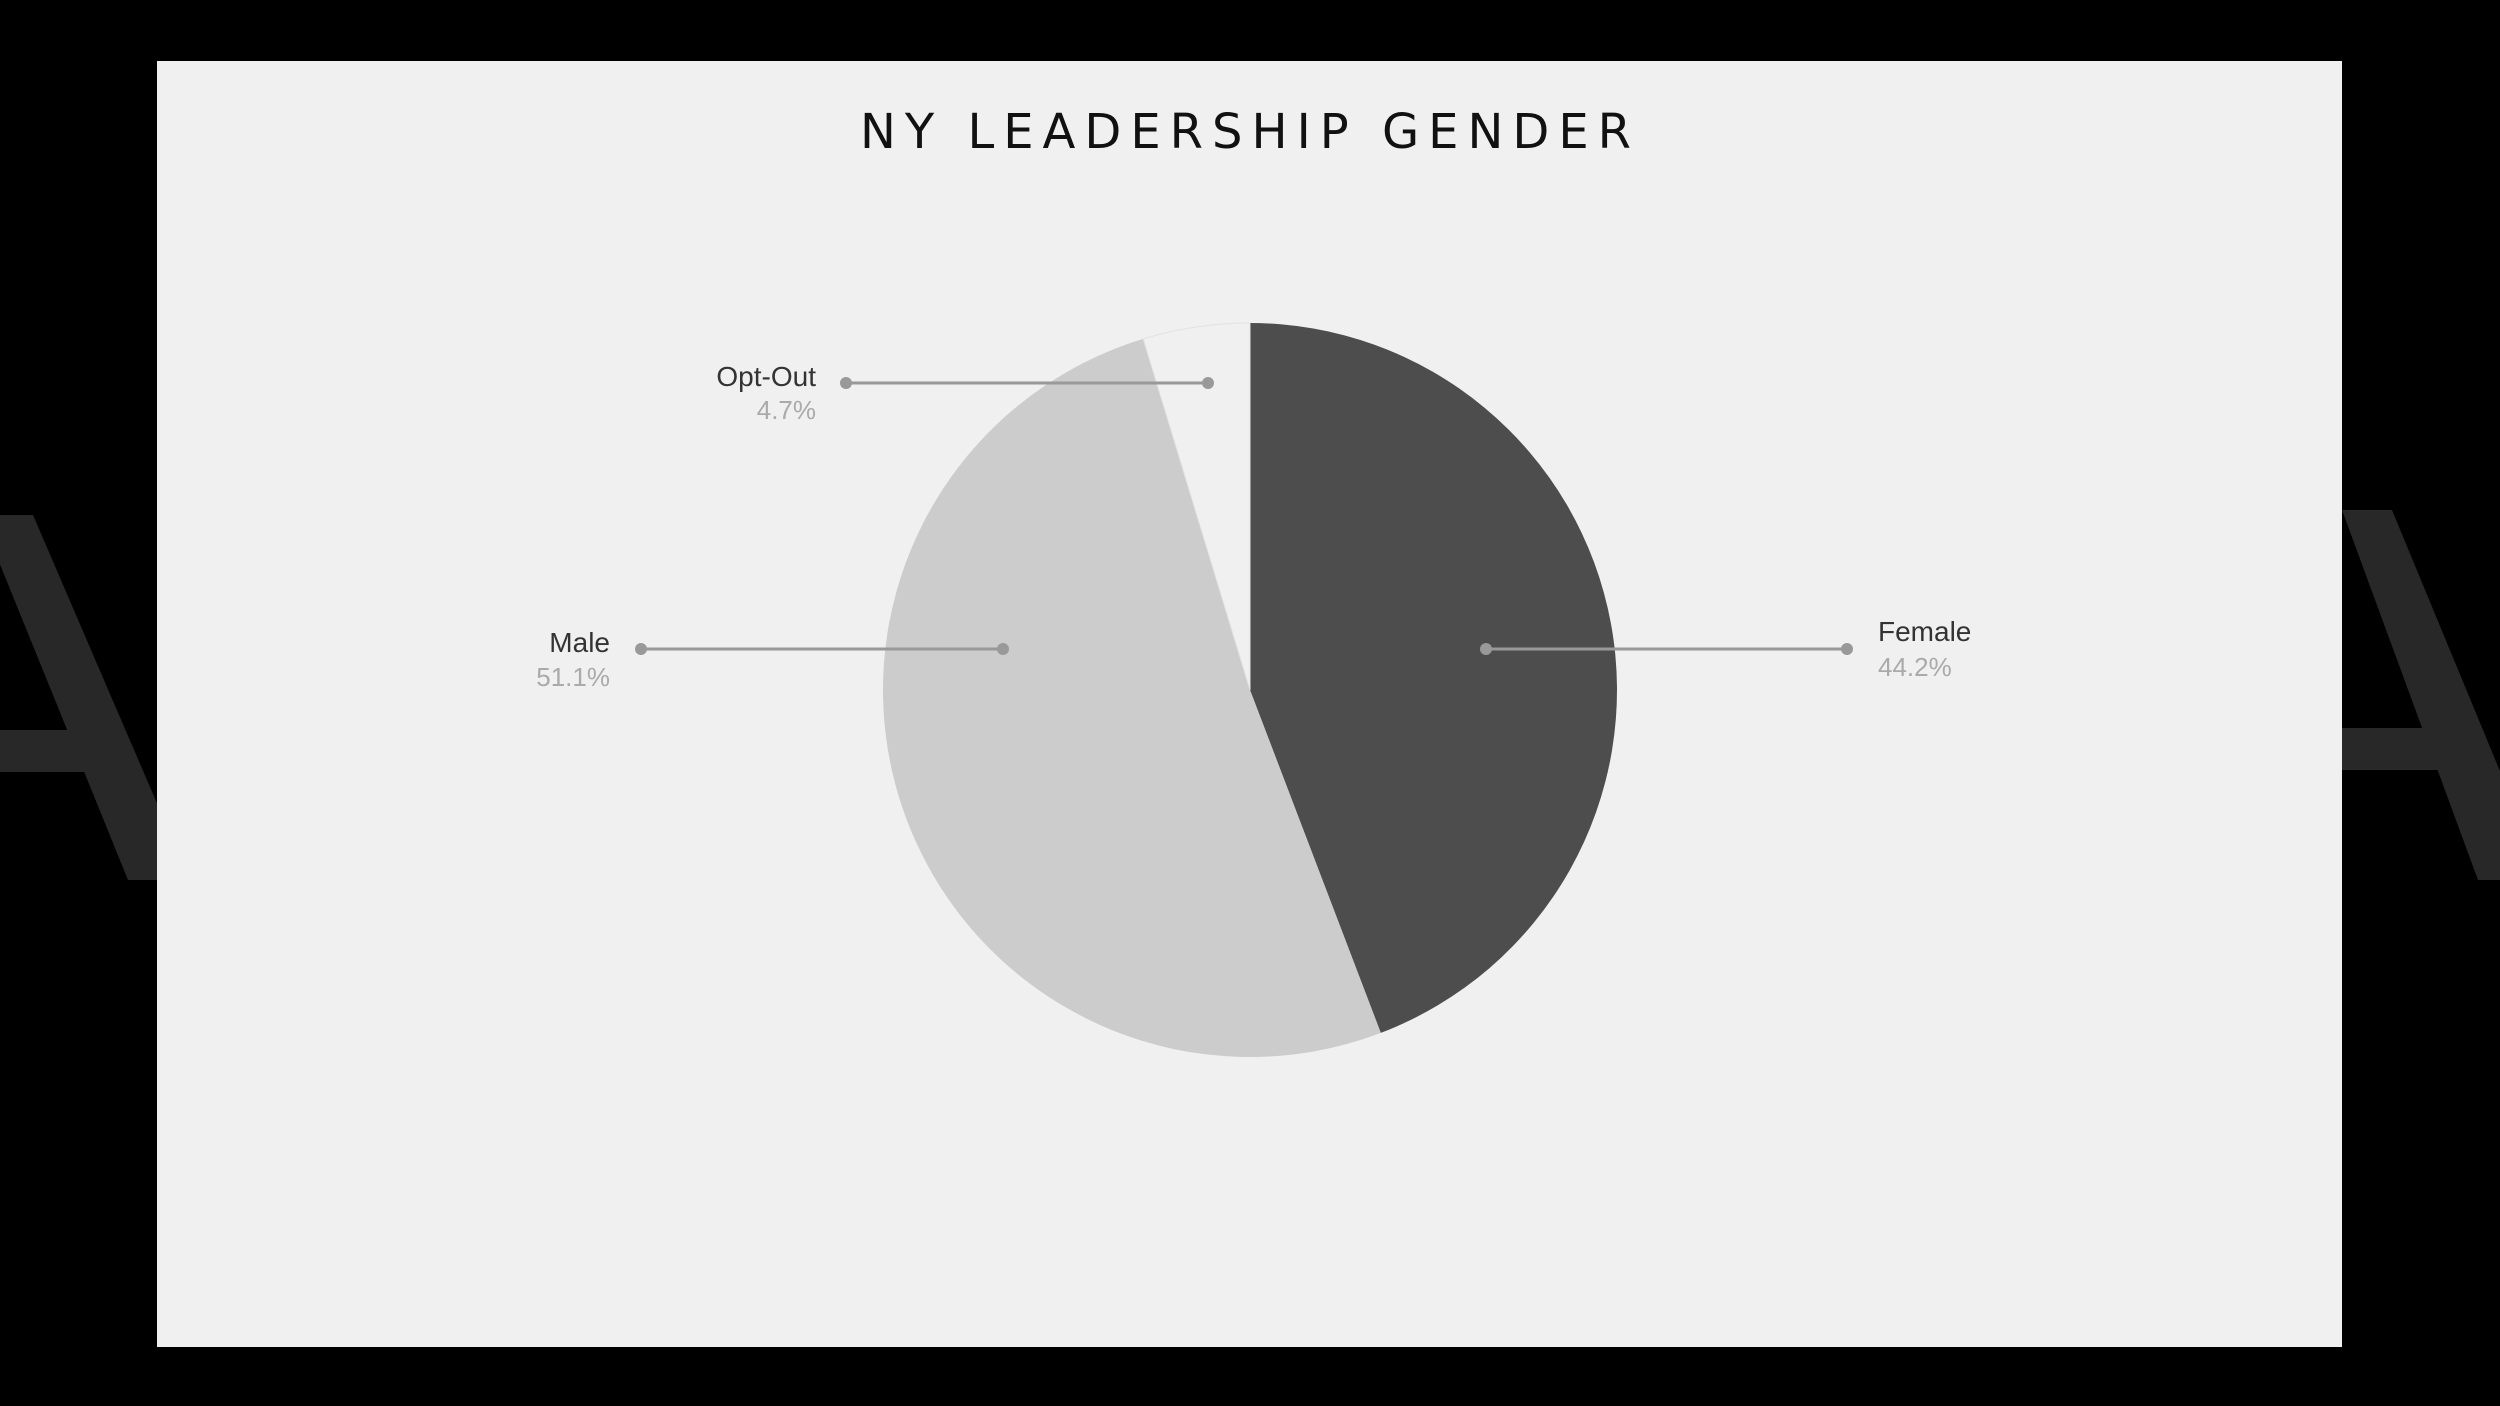 This screenshot has height=1406, width=2500. What do you see at coordinates (1915, 667) in the screenshot?
I see `slice-value-female: 44.2%` at bounding box center [1915, 667].